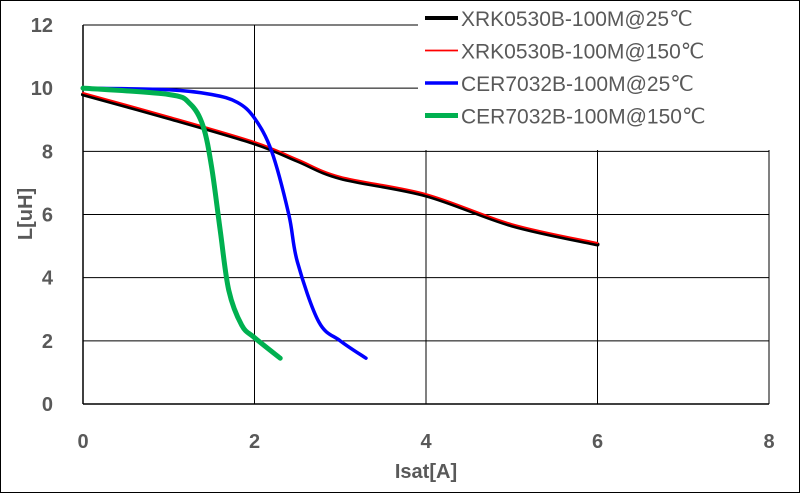 This screenshot has width=800, height=493. What do you see at coordinates (42, 26) in the screenshot?
I see `y-tick-label: 12` at bounding box center [42, 26].